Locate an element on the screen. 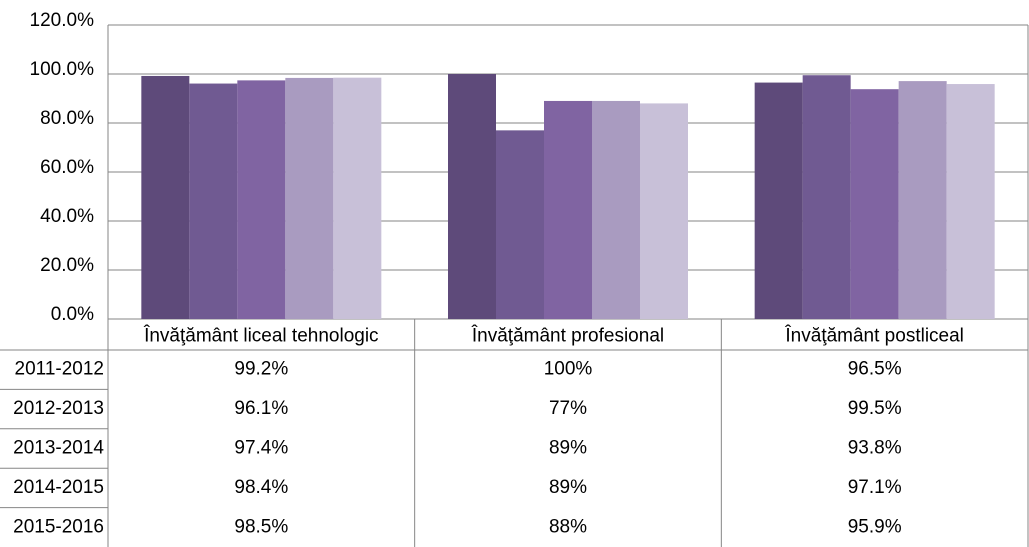  table-cell: 98.5% is located at coordinates (261, 526).